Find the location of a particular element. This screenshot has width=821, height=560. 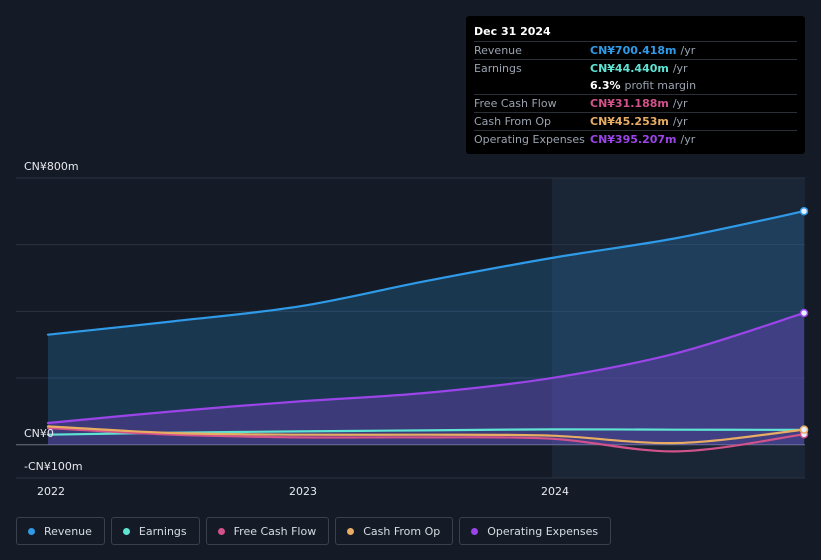

cash-from-op-line is located at coordinates (426, 435).